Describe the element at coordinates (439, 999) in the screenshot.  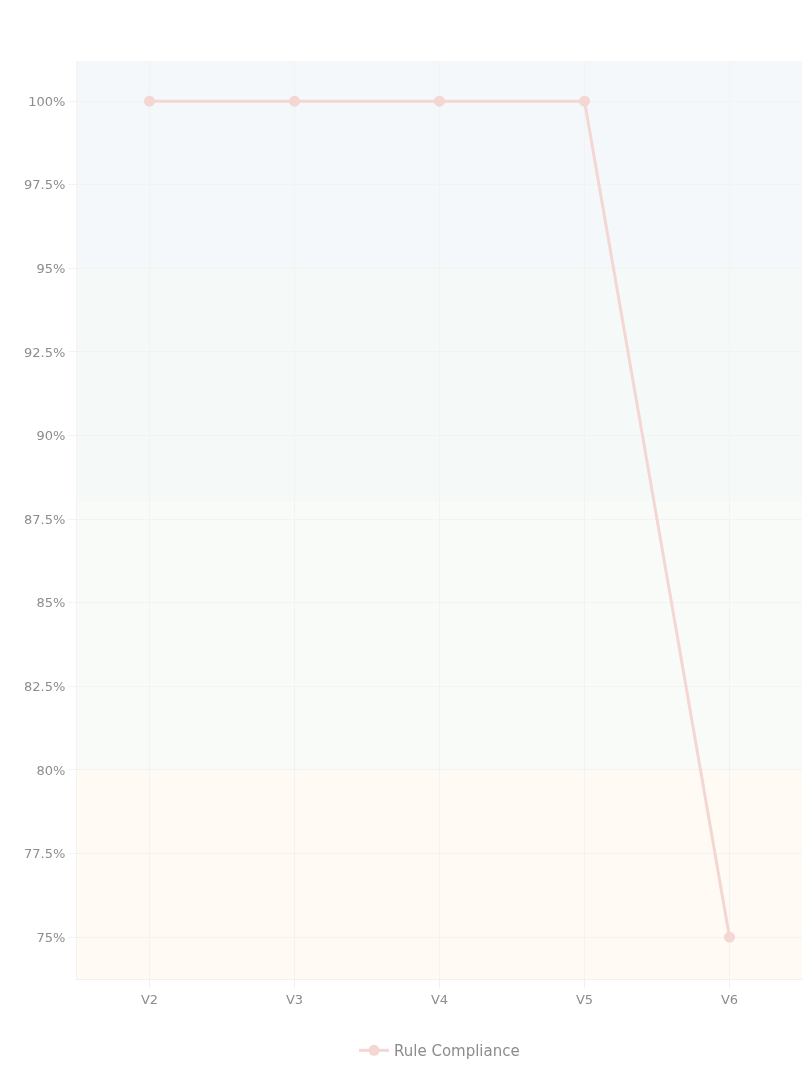
I see `x-tick-label: V4` at that location.